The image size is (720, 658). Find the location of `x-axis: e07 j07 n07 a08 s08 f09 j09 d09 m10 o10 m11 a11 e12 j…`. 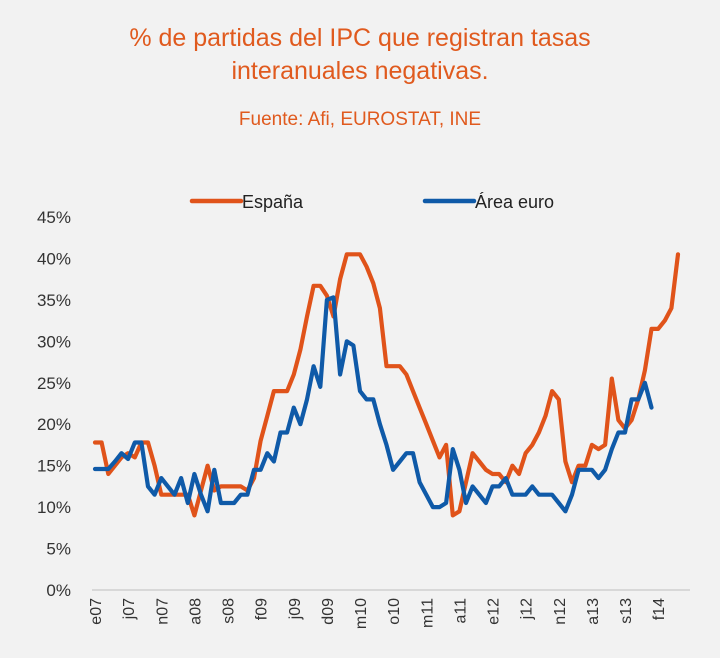

x-axis: e07 j07 n07 a08 s08 f09 j09 d09 m10 o10 m11 a11 e12 j… is located at coordinates (378, 613).